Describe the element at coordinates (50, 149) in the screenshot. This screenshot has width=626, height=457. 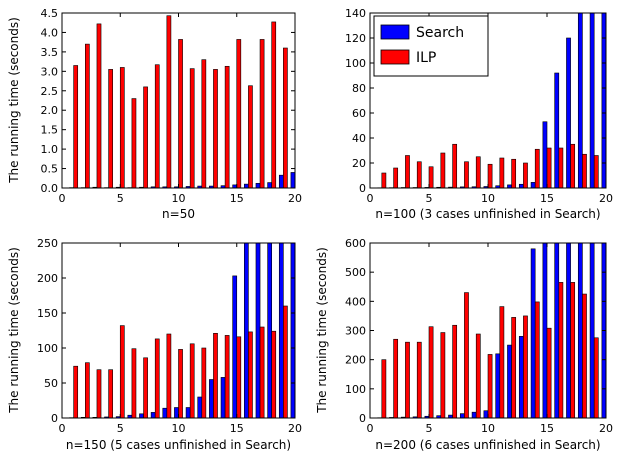
I see `y-tick-label: 1.0` at that location.